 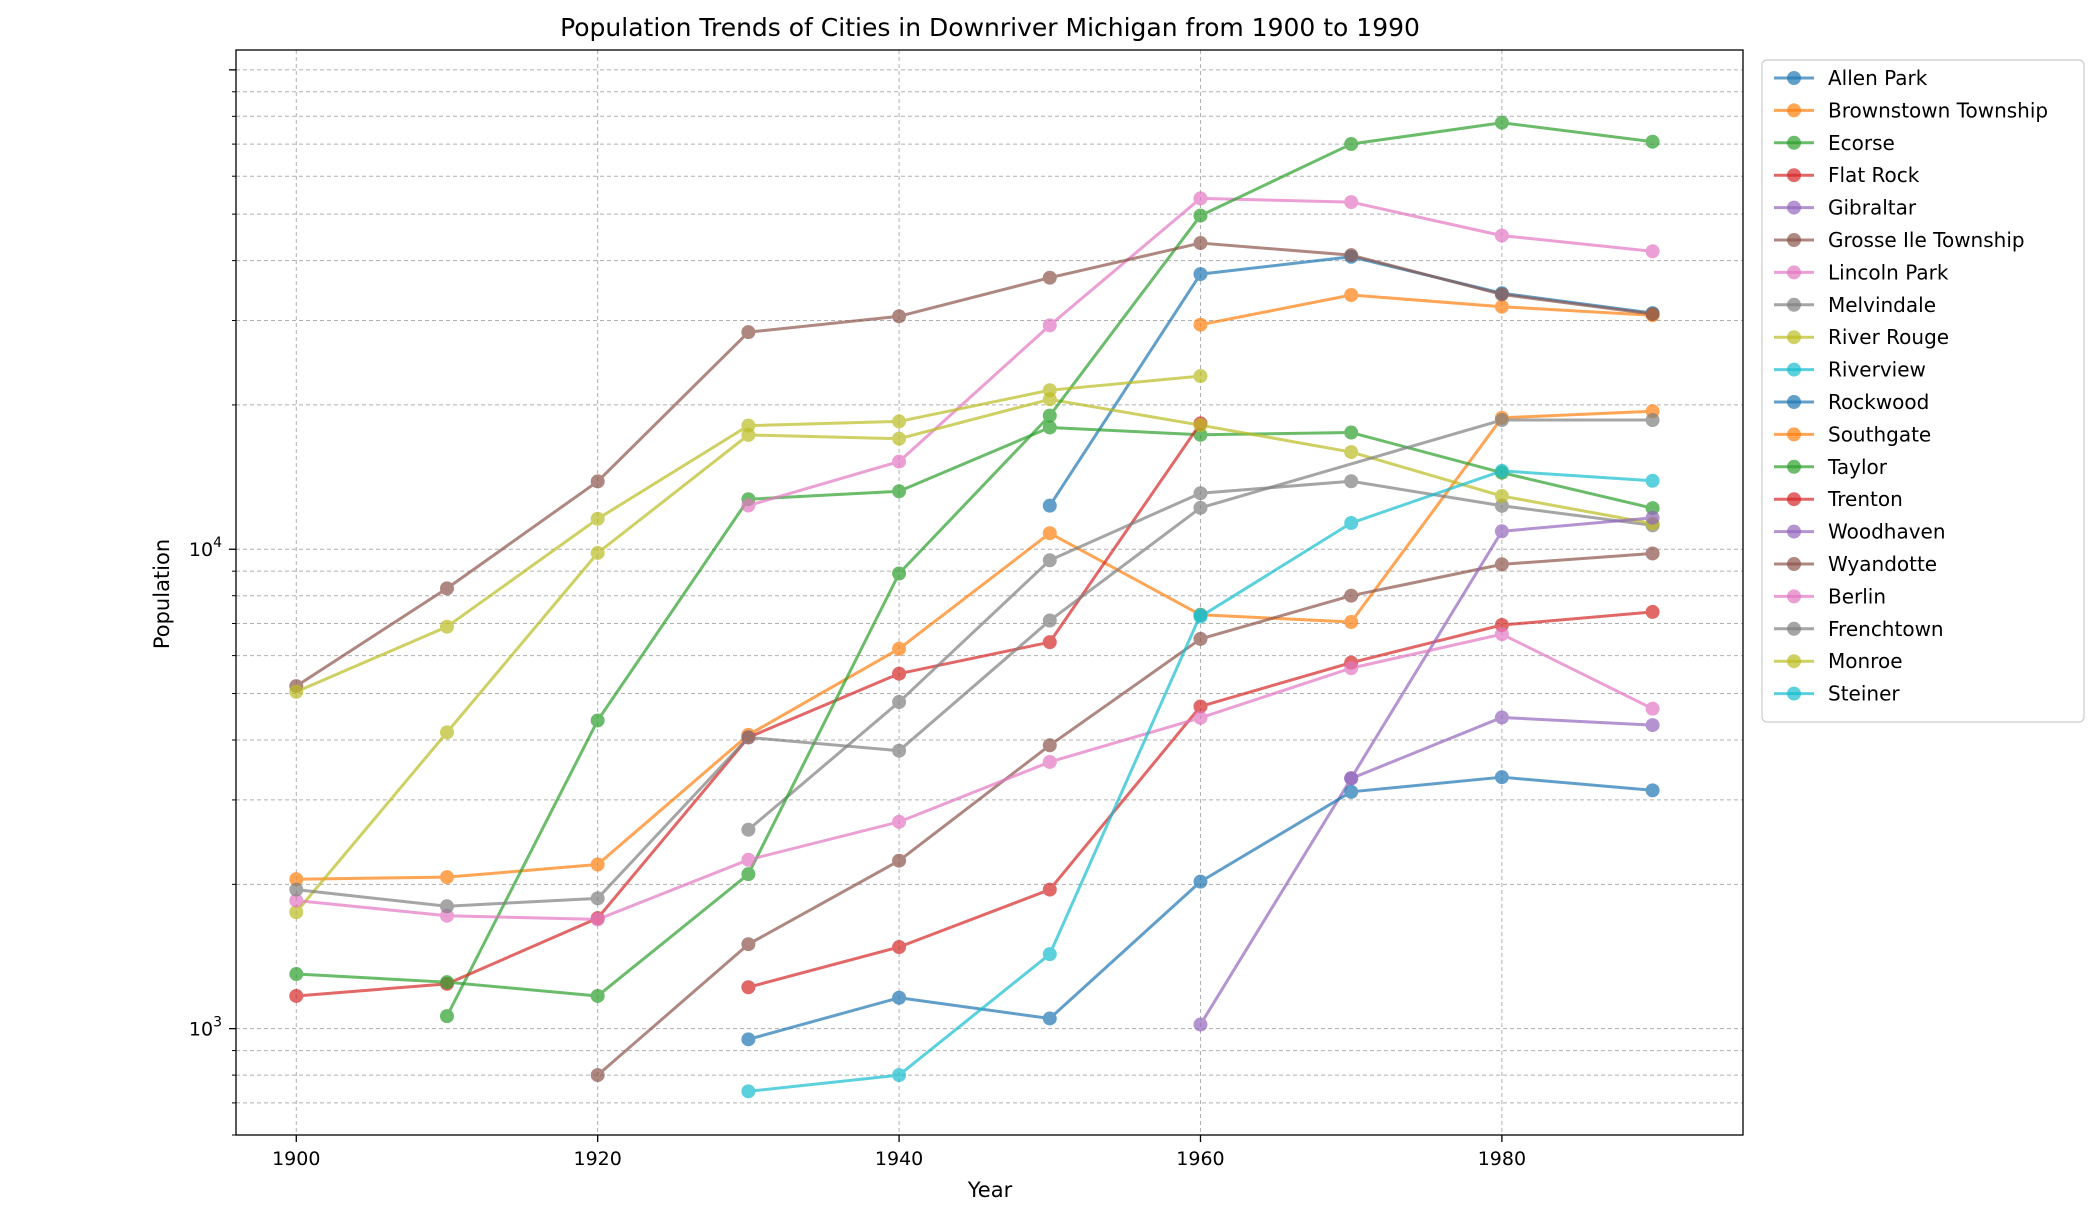 I want to click on legend-label: Ecorse, so click(x=1861, y=143).